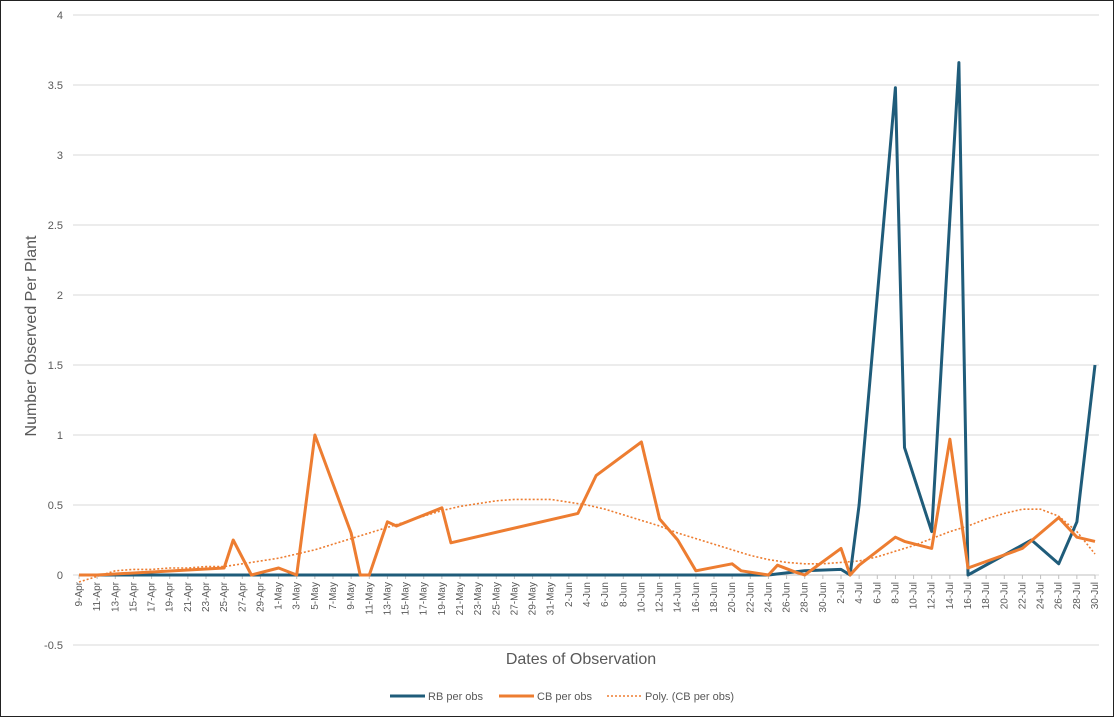 The height and width of the screenshot is (721, 1114). I want to click on x-tick-label: 19-May, so click(442, 598).